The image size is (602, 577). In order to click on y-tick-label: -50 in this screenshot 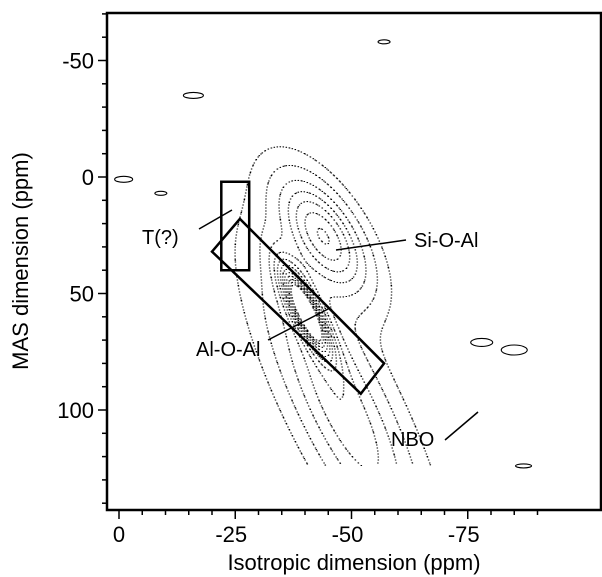, I will do `click(78, 61)`.